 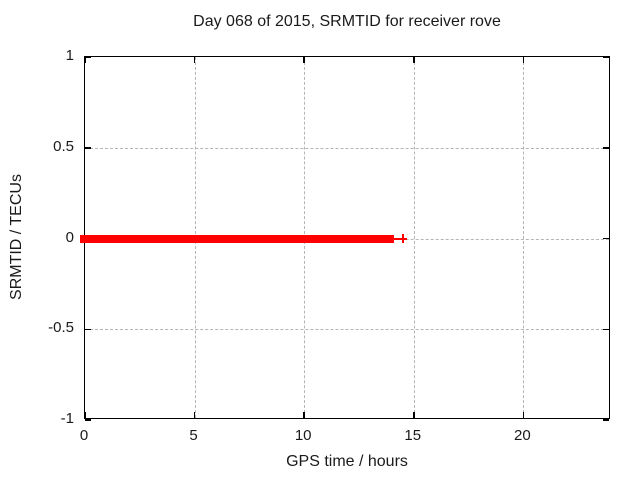 What do you see at coordinates (193, 435) in the screenshot?
I see `x-tick-label: 5` at bounding box center [193, 435].